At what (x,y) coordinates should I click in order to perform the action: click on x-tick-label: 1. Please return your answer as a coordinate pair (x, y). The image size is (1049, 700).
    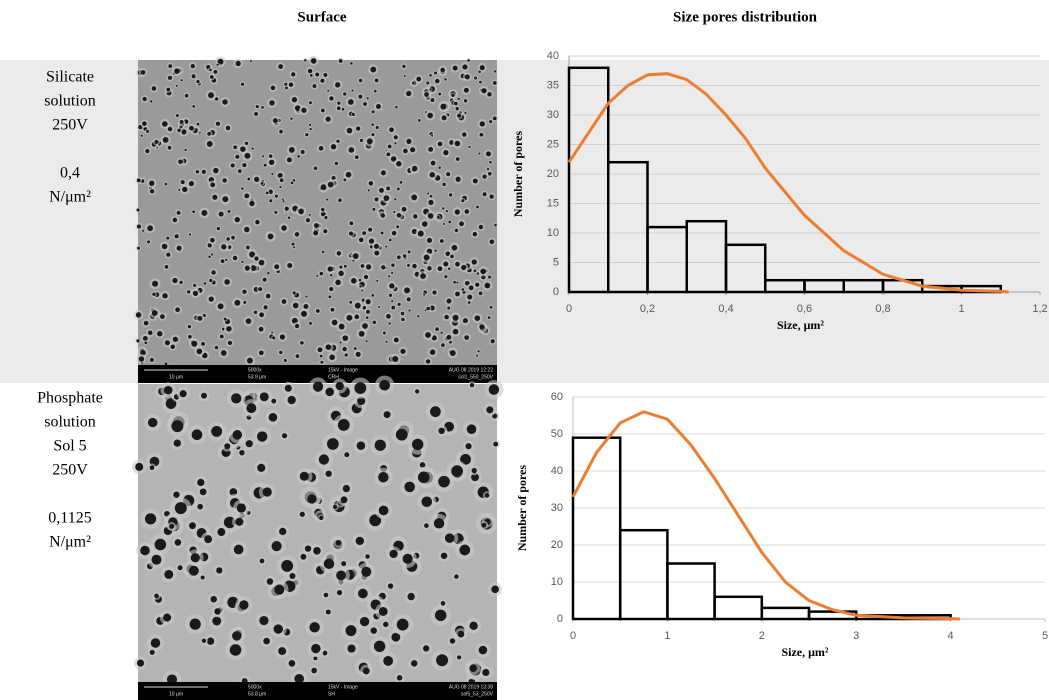
    Looking at the image, I should click on (961, 309).